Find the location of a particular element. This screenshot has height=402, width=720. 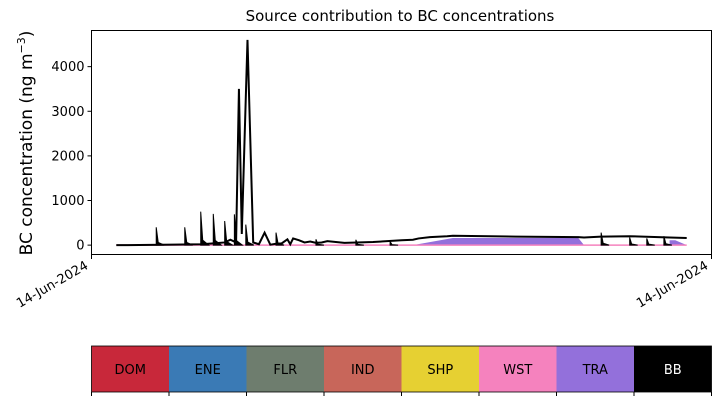

legend-swatch-shp is located at coordinates (440, 369).